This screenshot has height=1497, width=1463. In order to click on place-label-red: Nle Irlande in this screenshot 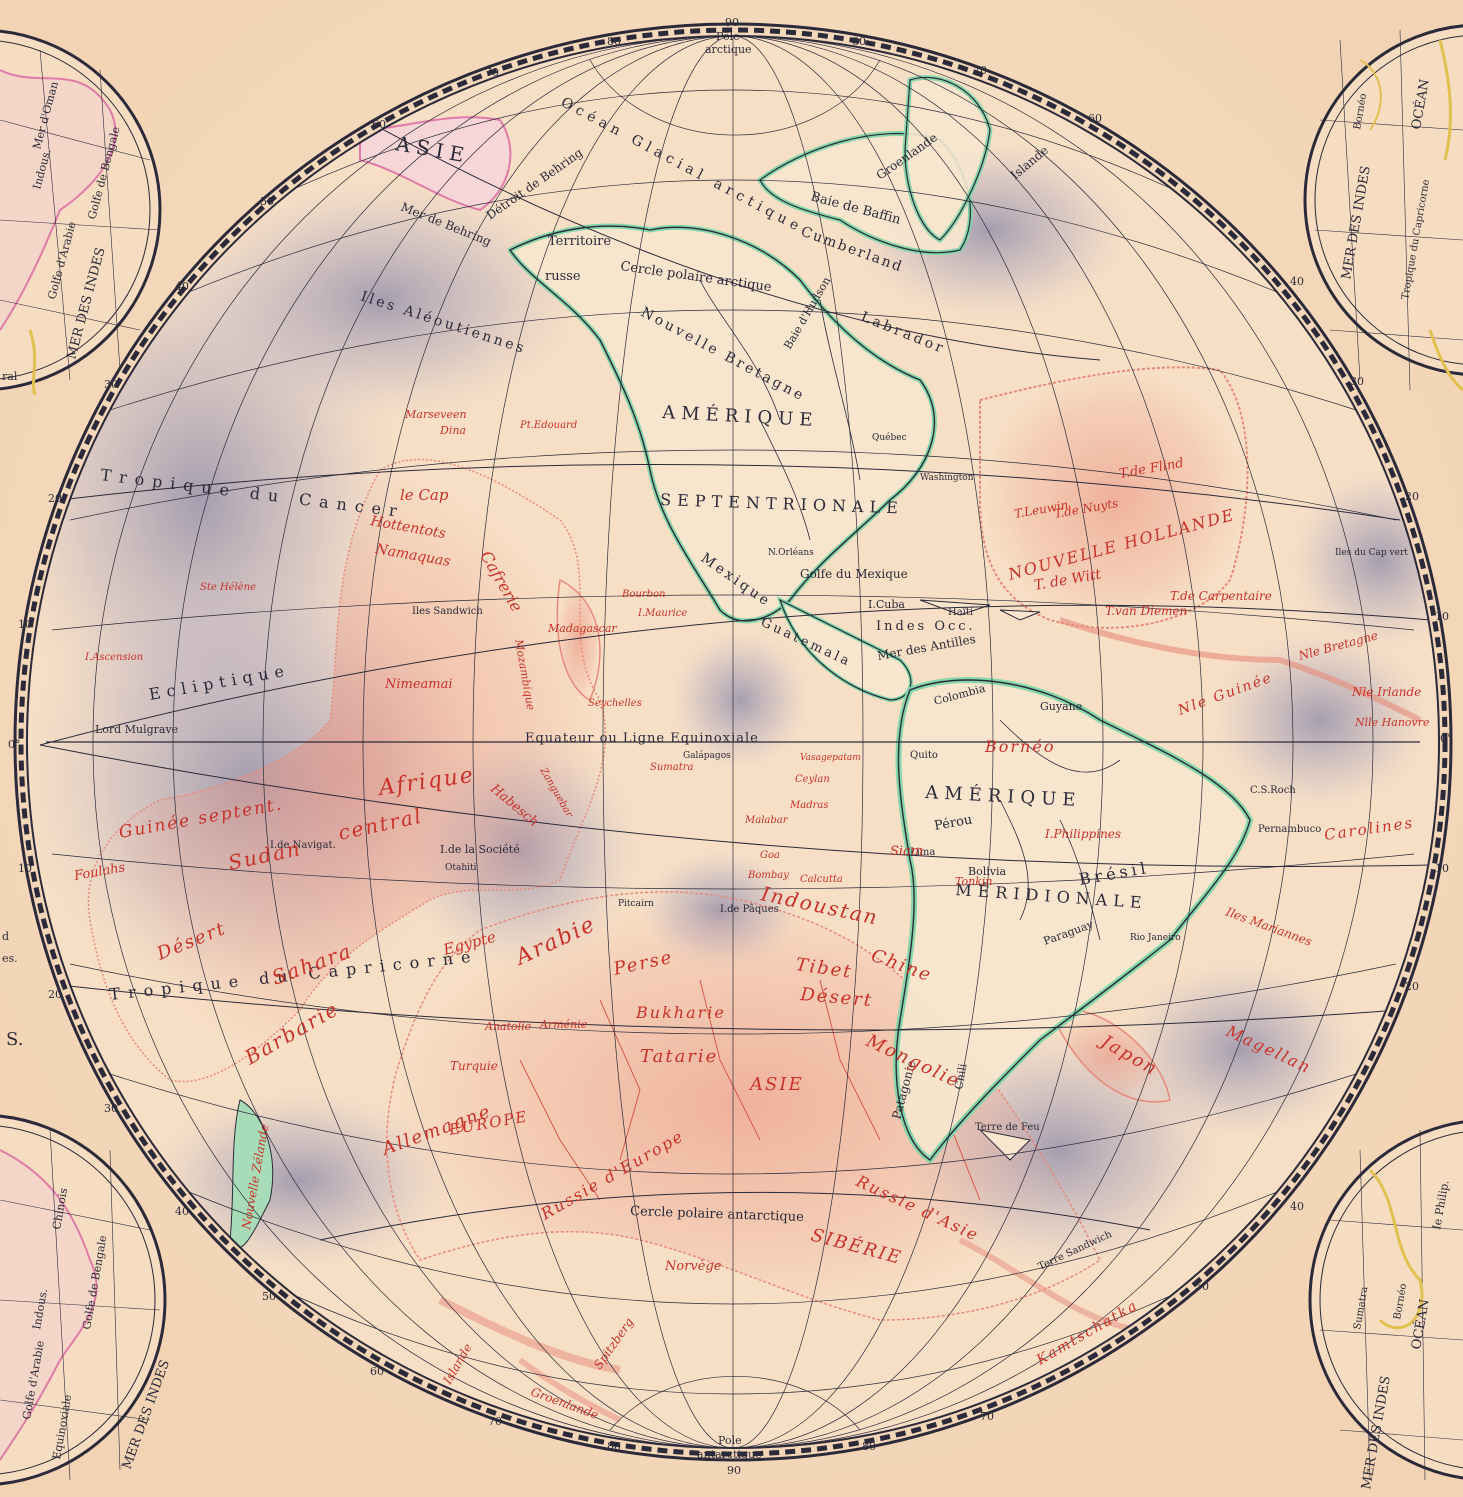, I will do `click(1386, 692)`.